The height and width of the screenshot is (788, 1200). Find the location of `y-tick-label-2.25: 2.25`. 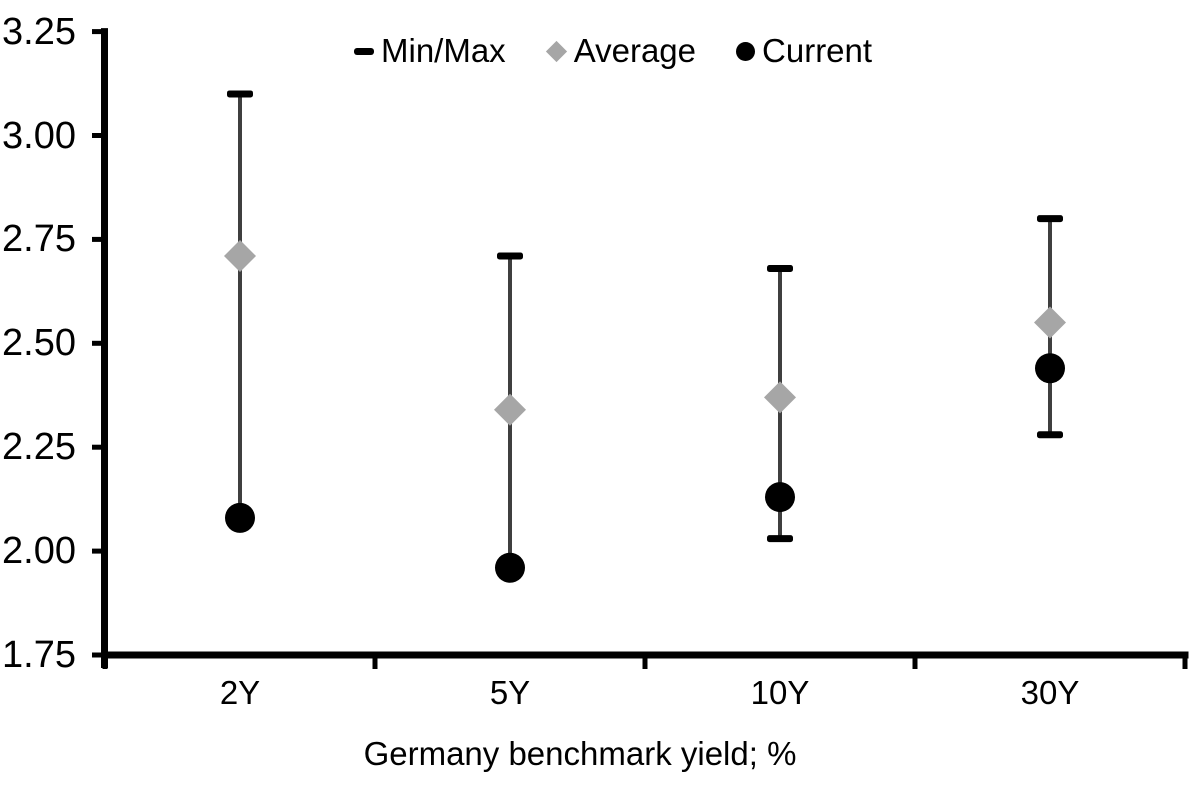

y-tick-label-2.25: 2.25 is located at coordinates (39, 447).